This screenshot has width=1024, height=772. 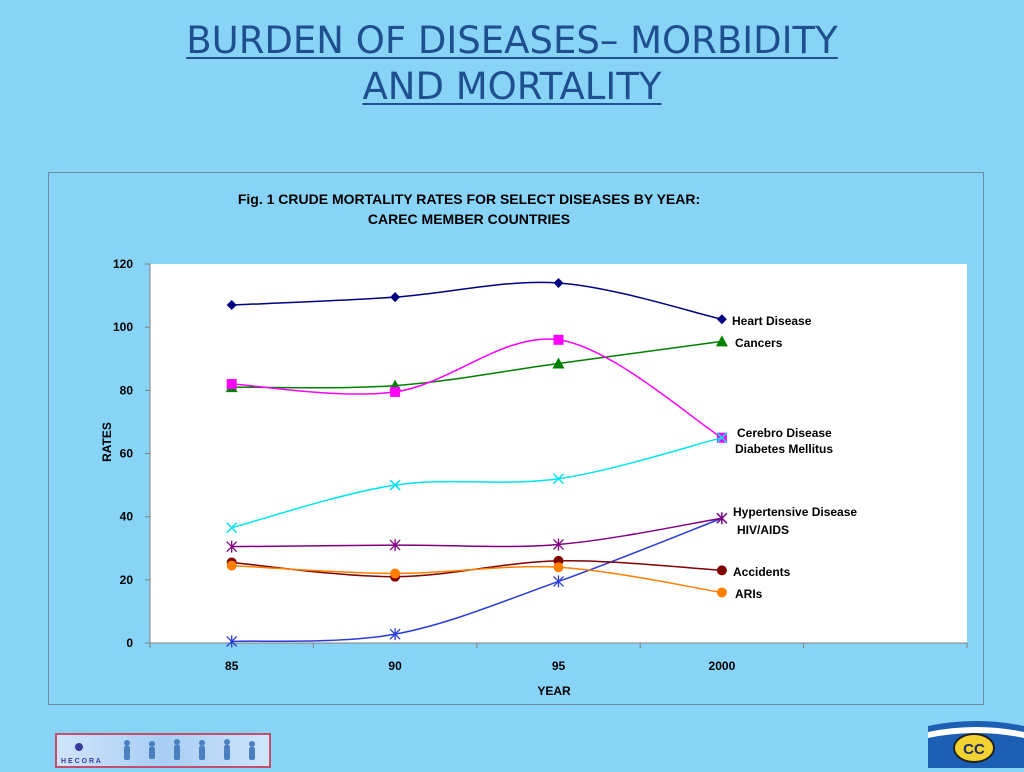 I want to click on series-heart-disease, so click(x=476, y=301).